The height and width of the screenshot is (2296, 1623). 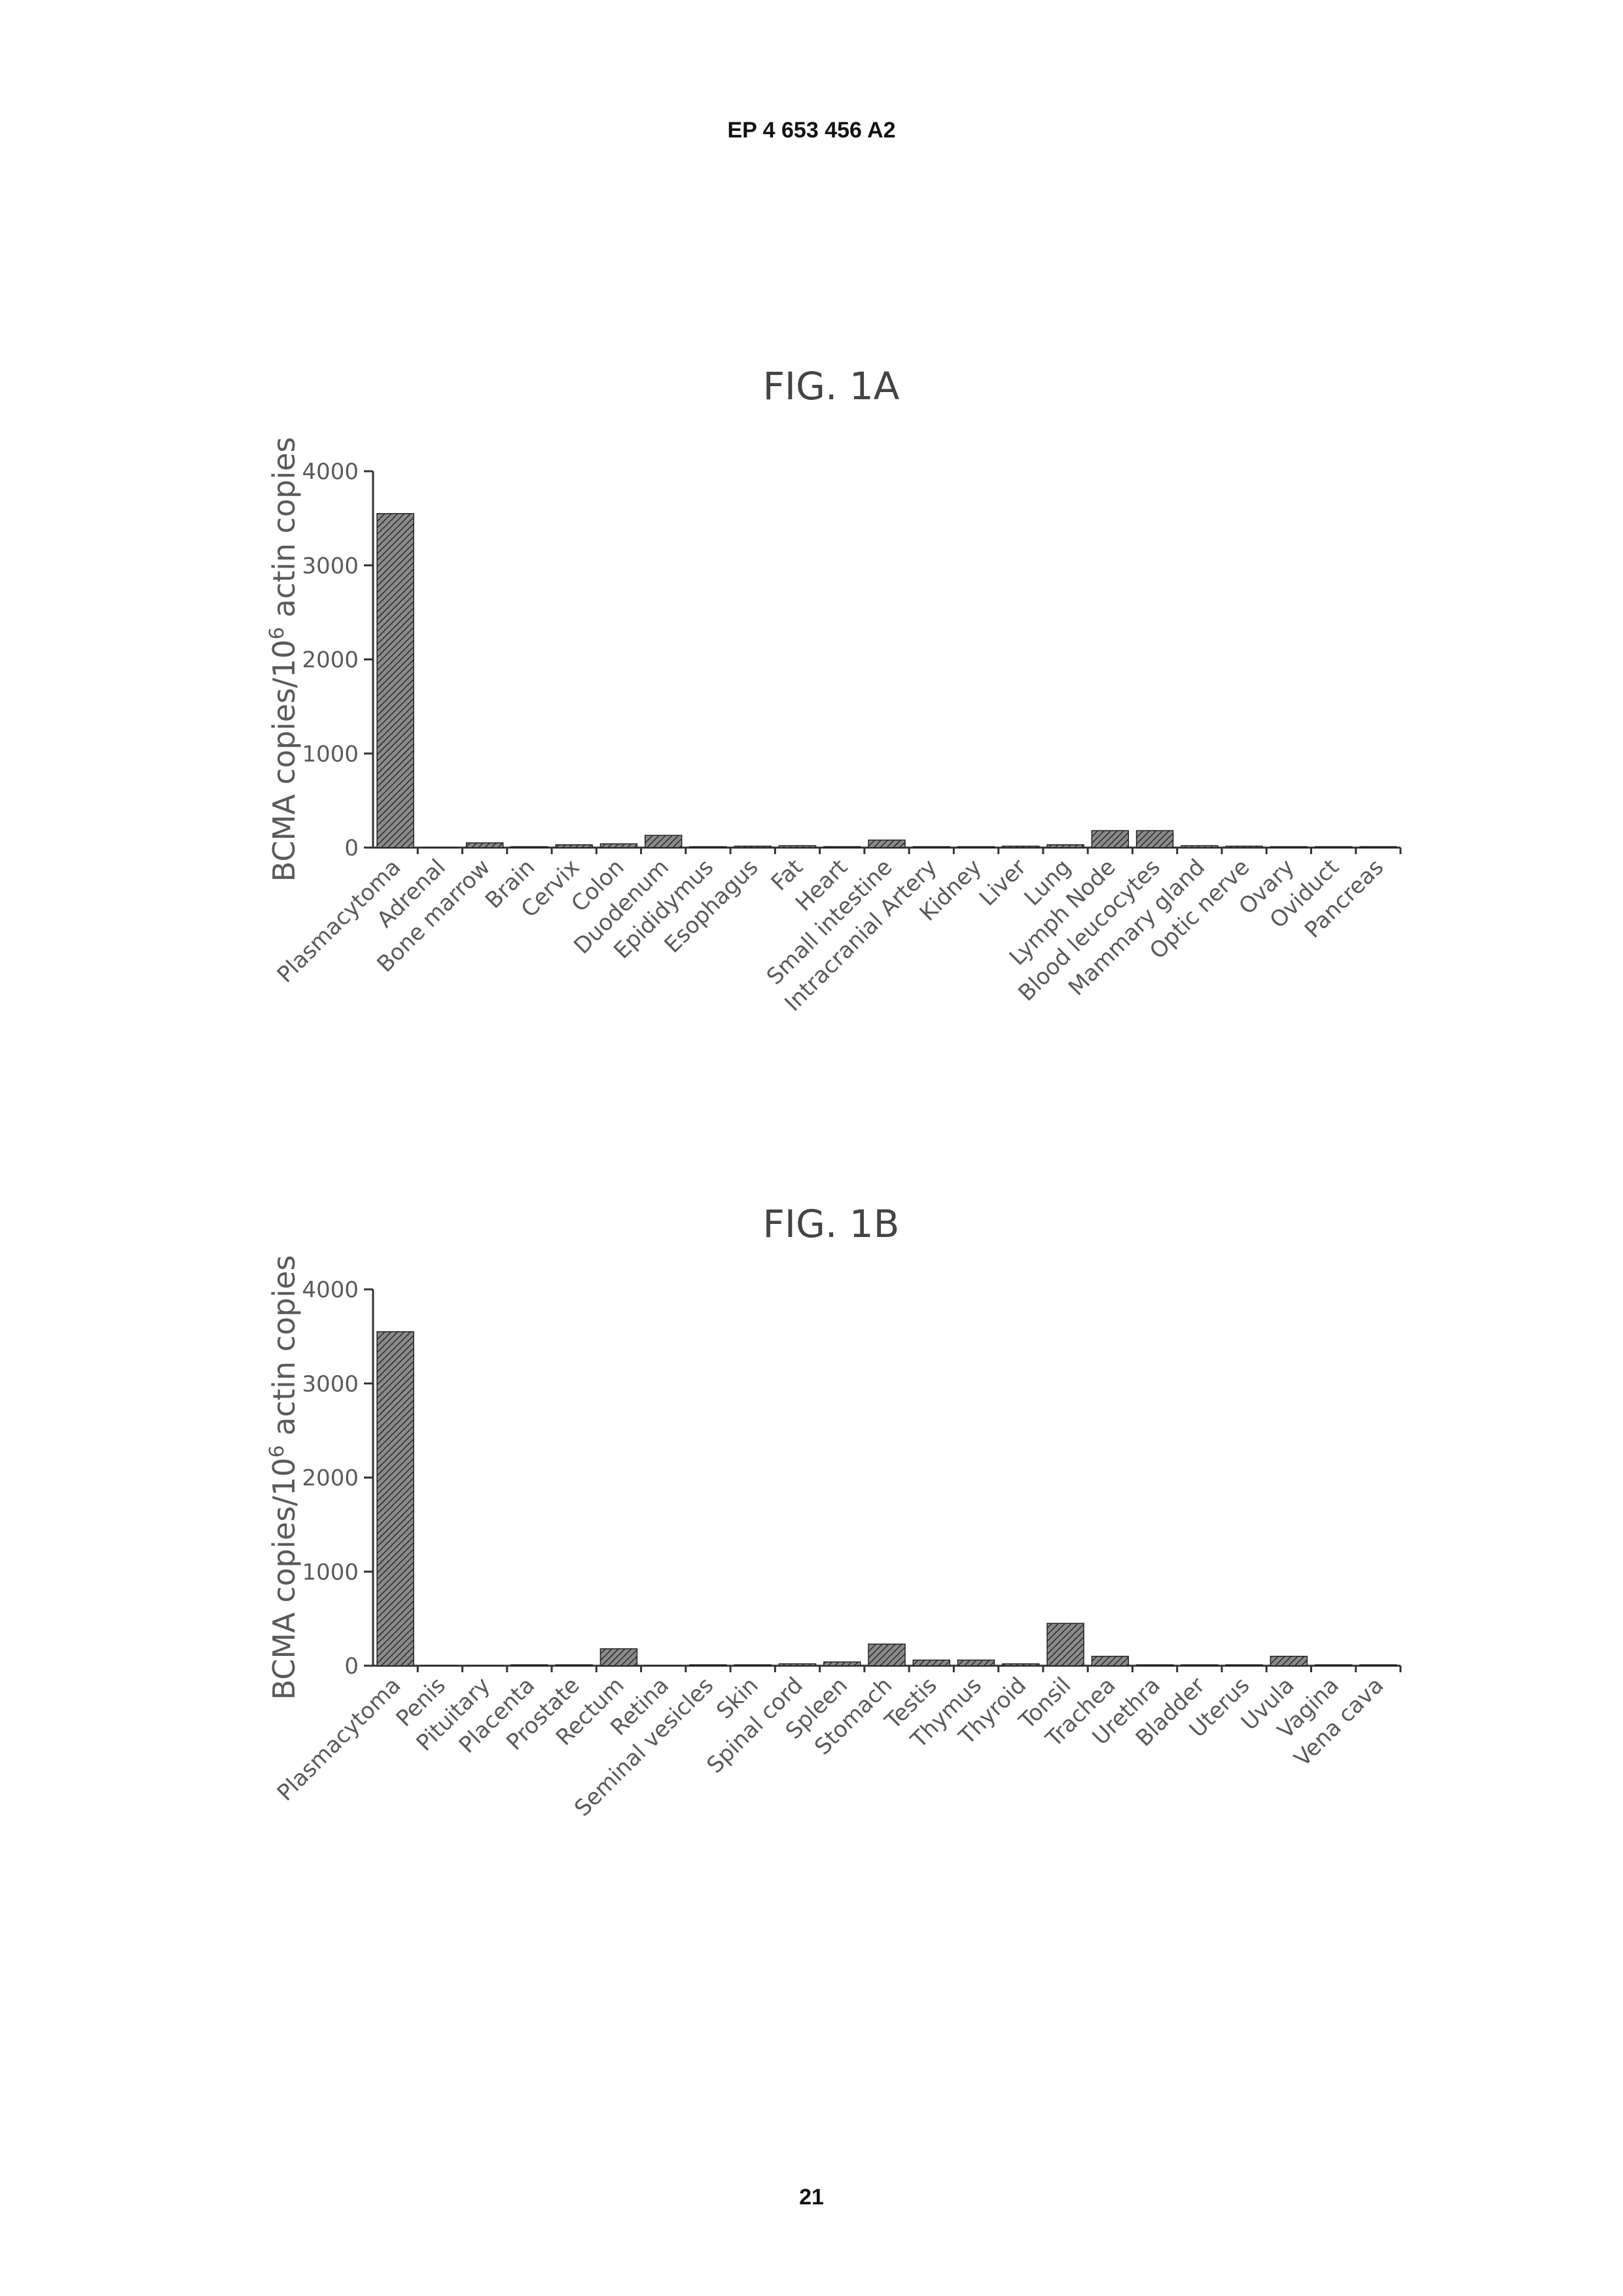 What do you see at coordinates (832, 388) in the screenshot?
I see `chart-title: FIG. 1A` at bounding box center [832, 388].